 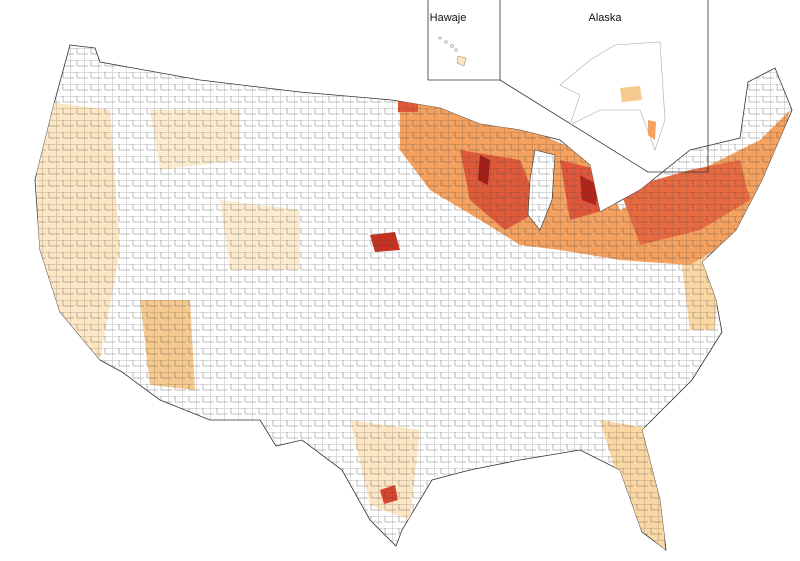 I want to click on hawaii-inset: Hawaje, so click(x=463, y=40).